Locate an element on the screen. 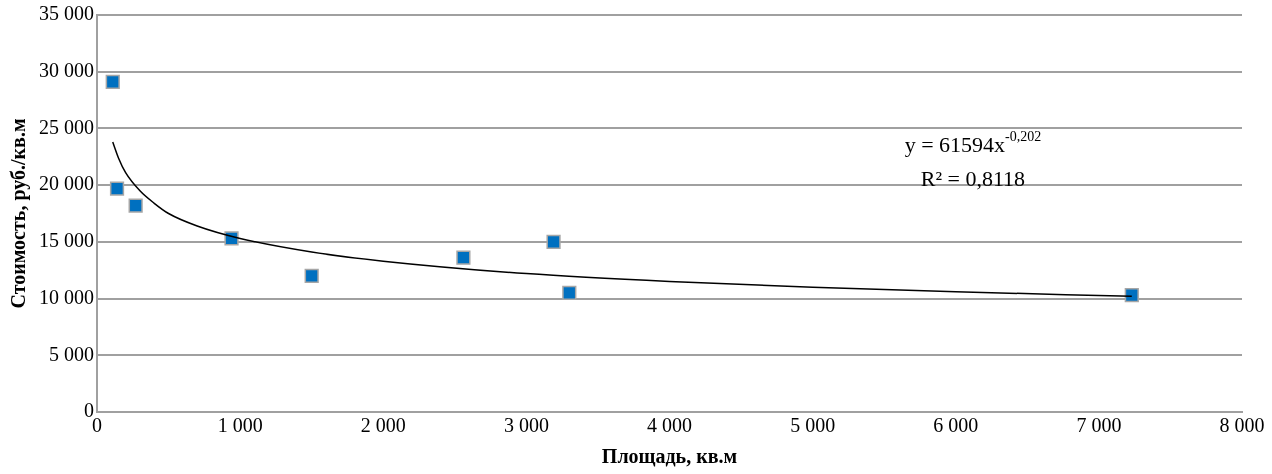  y-tick-label: 25 000 is located at coordinates (66, 126).